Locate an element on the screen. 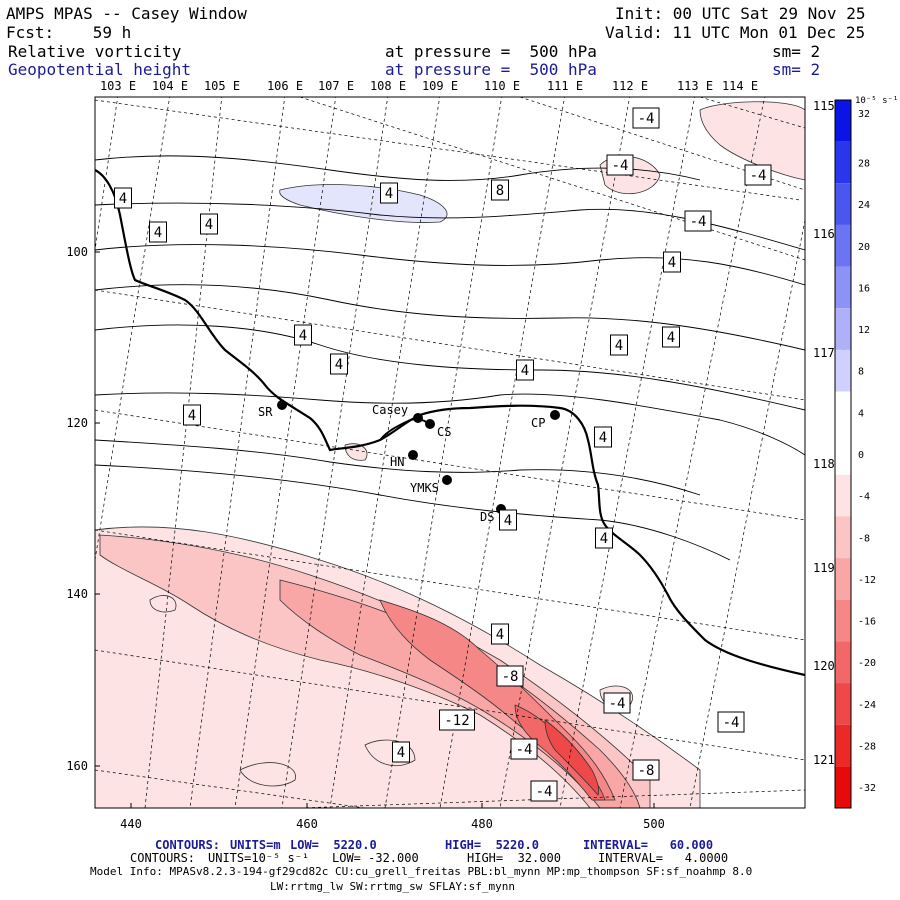 The height and width of the screenshot is (900, 900). station-label-cs: CS is located at coordinates (444, 432).